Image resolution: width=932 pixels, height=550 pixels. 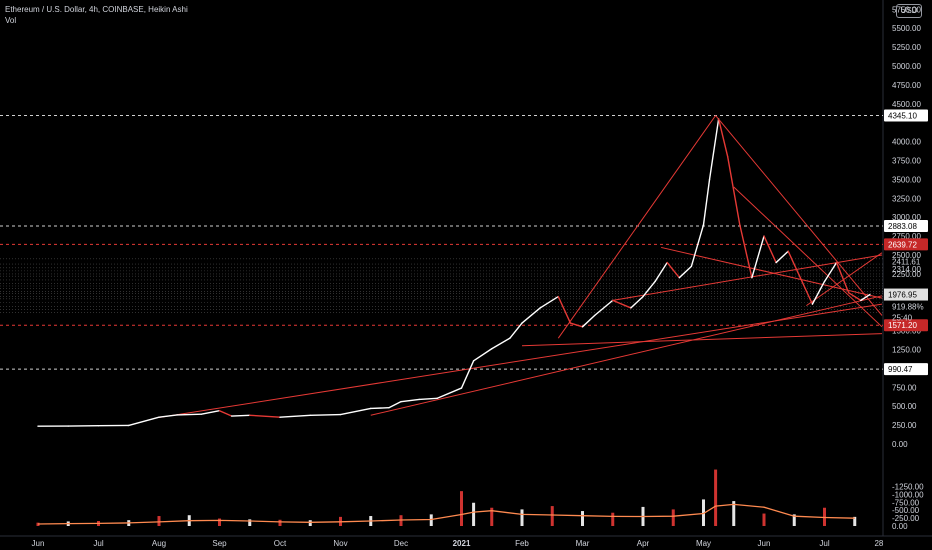 What do you see at coordinates (902, 295) in the screenshot?
I see `current-price-text: 1976.95` at bounding box center [902, 295].